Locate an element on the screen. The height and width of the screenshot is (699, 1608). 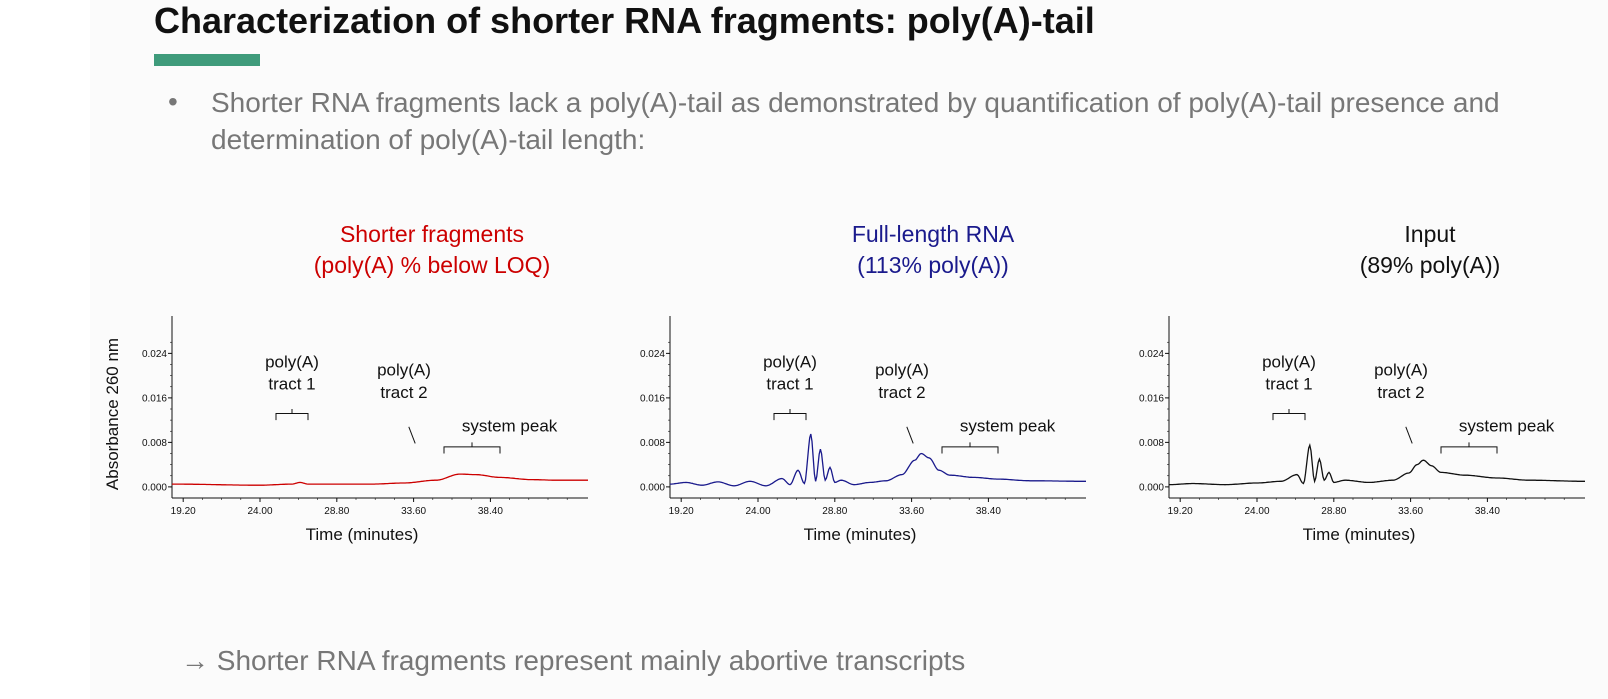
panel-title-line1: Shorter fragments is located at coordinates (432, 234).